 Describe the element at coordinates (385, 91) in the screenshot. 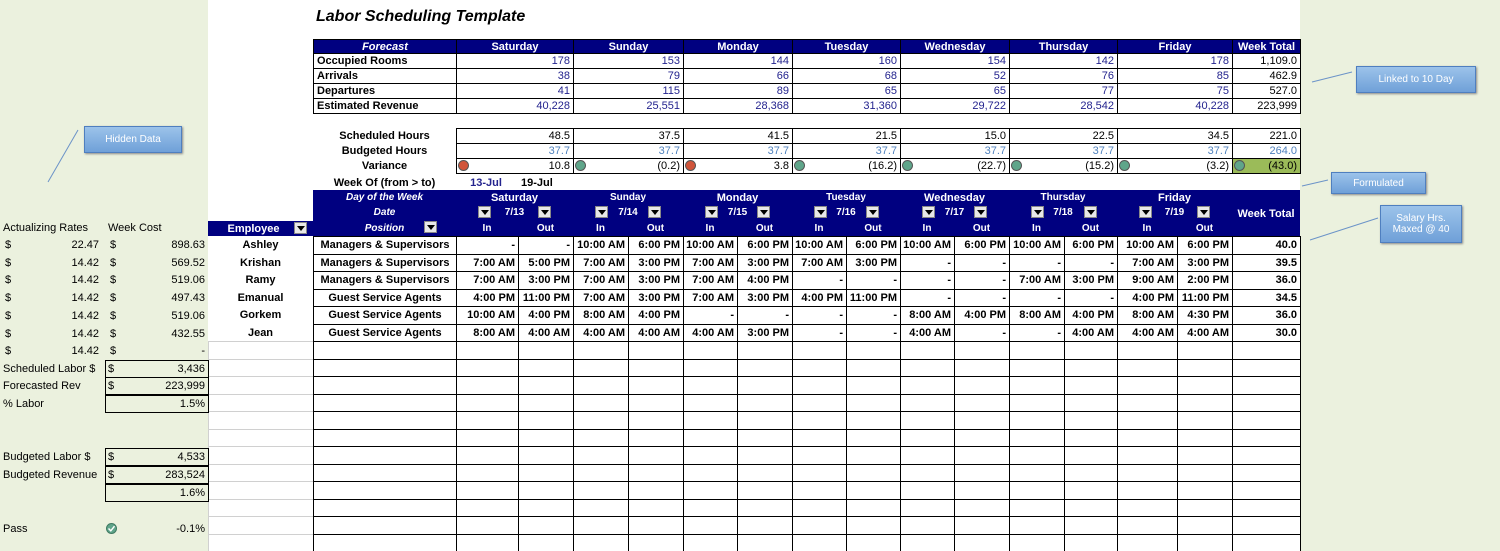

I see `row-label: Departures` at that location.